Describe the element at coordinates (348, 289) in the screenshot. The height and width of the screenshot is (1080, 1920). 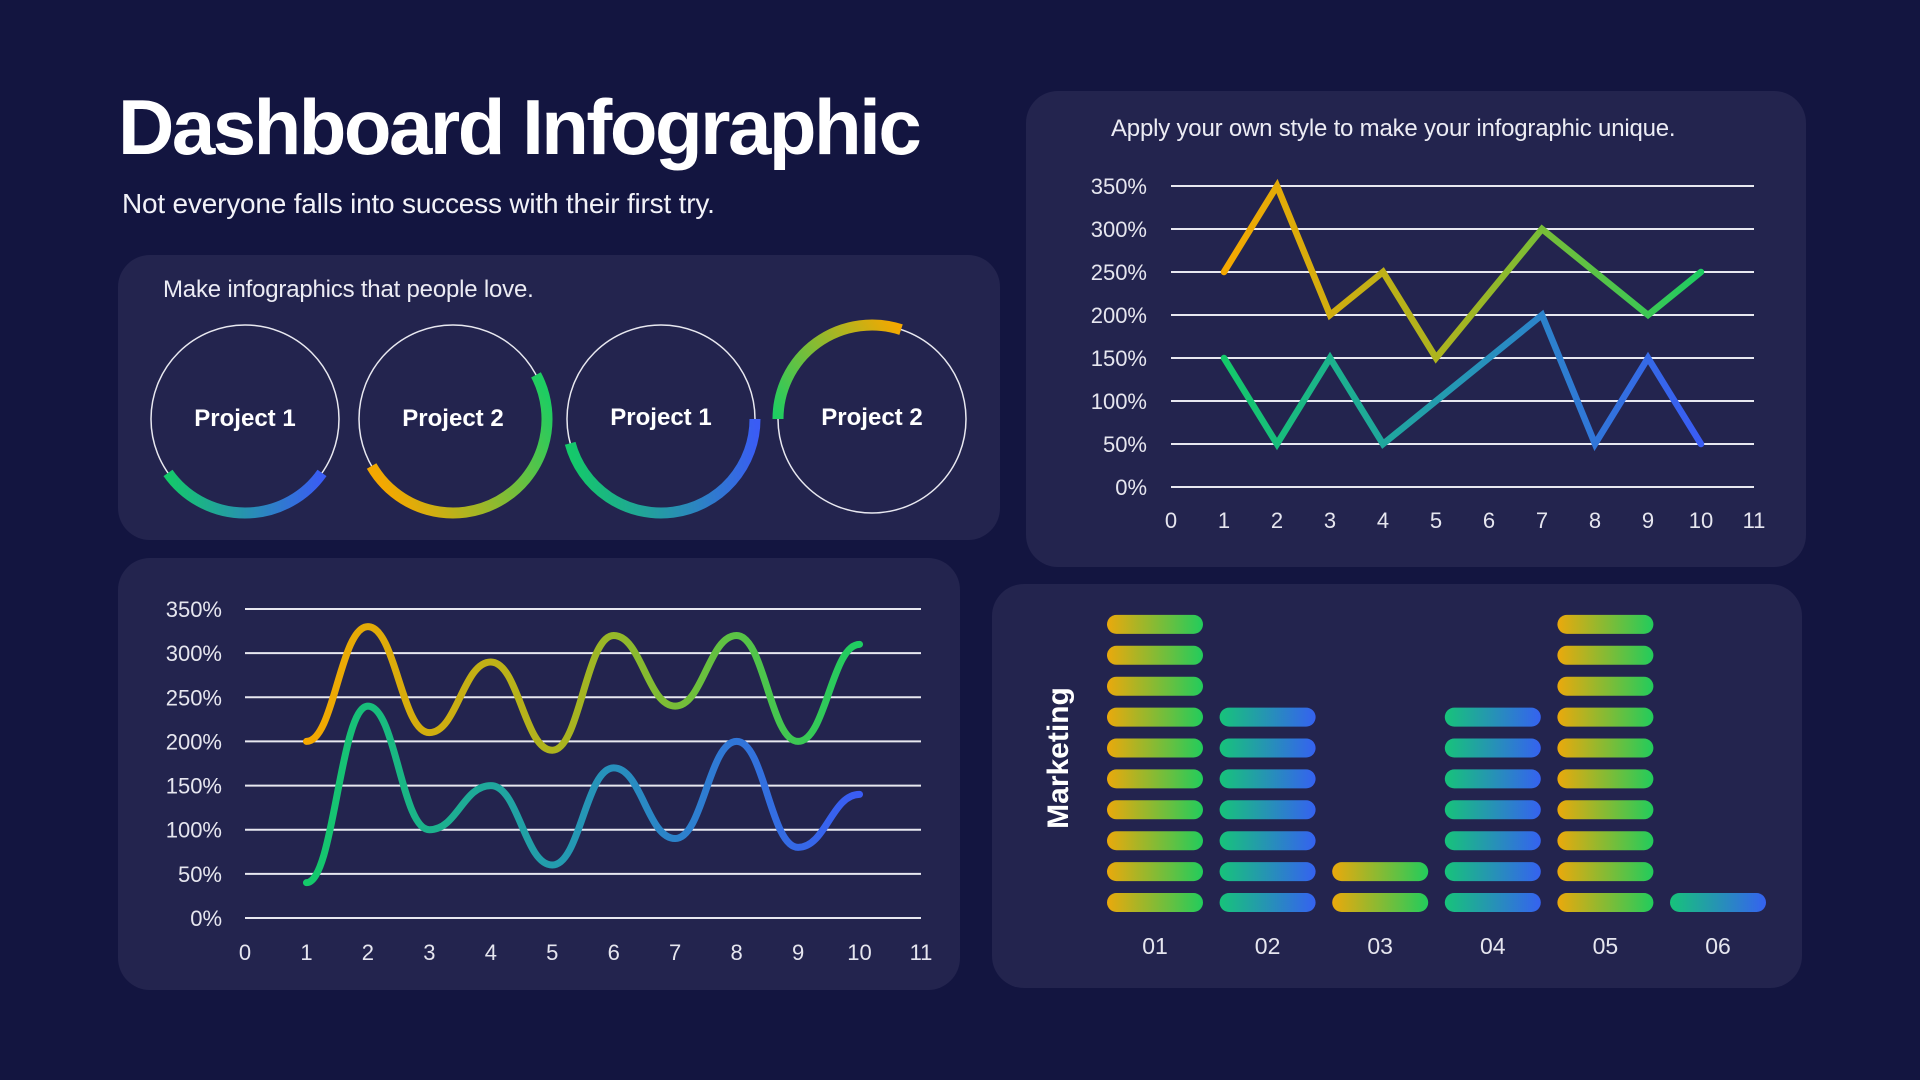
I see `projects-caption: Make infographics that people love.` at that location.